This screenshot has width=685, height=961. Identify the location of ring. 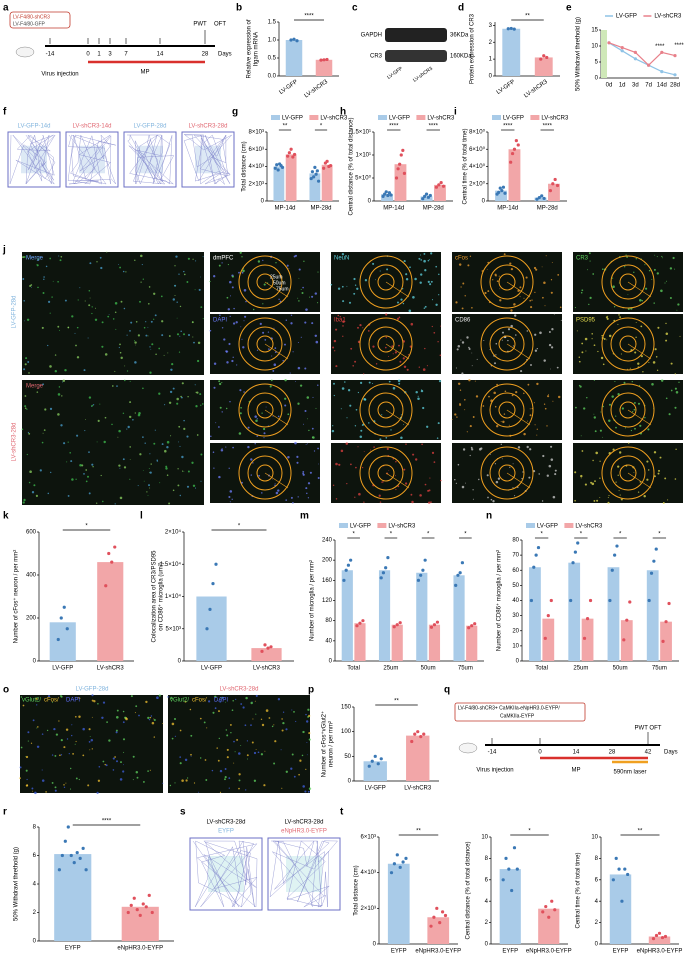
(386, 473).